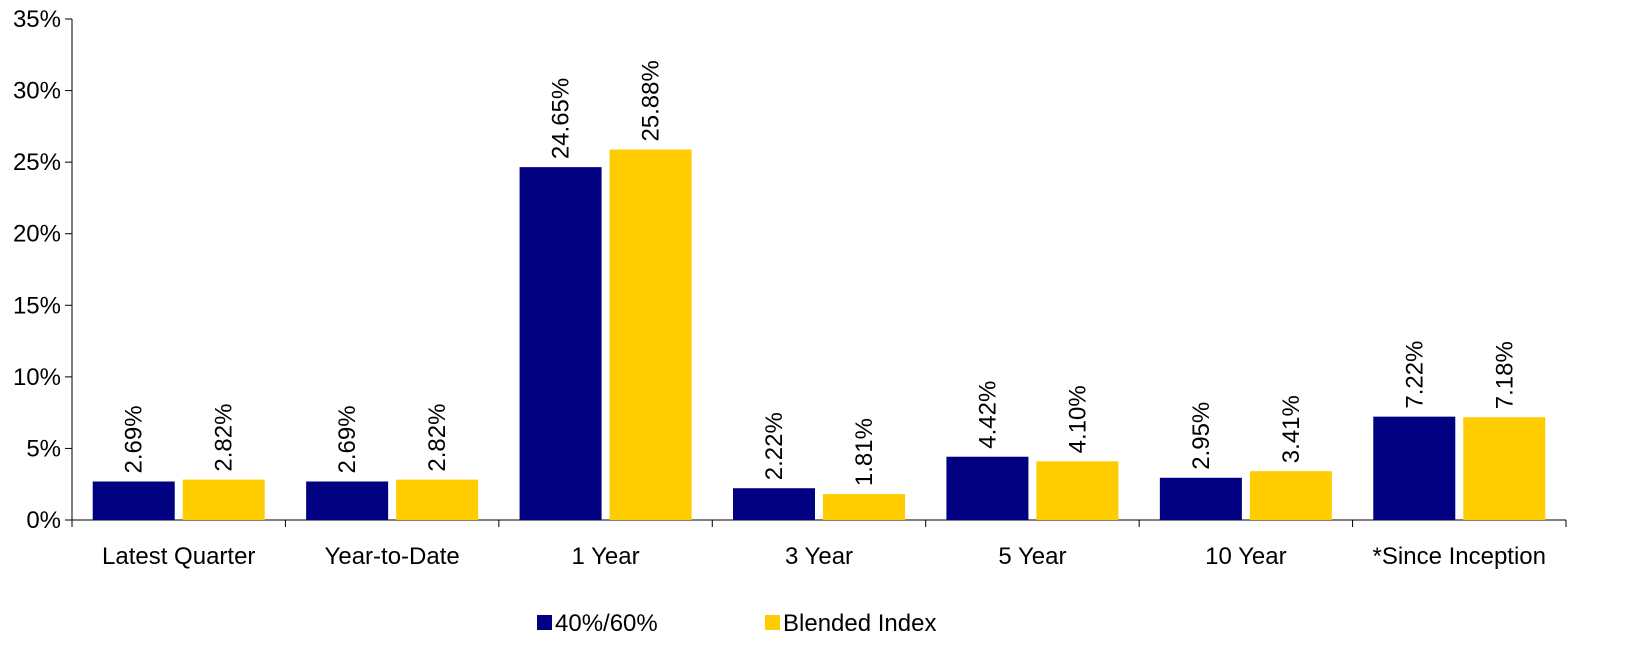  I want to click on legend-label: 40%/60%, so click(606, 623).